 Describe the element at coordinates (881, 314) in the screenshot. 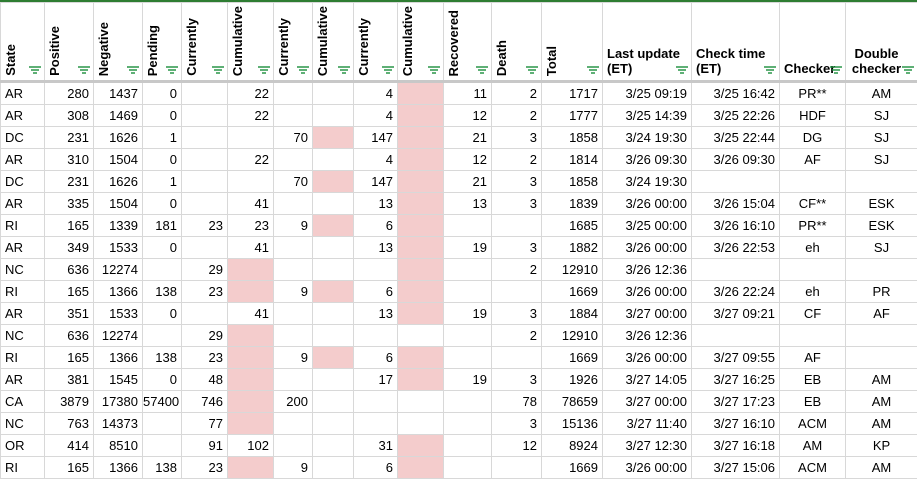

I see `table-cell: AF` at that location.